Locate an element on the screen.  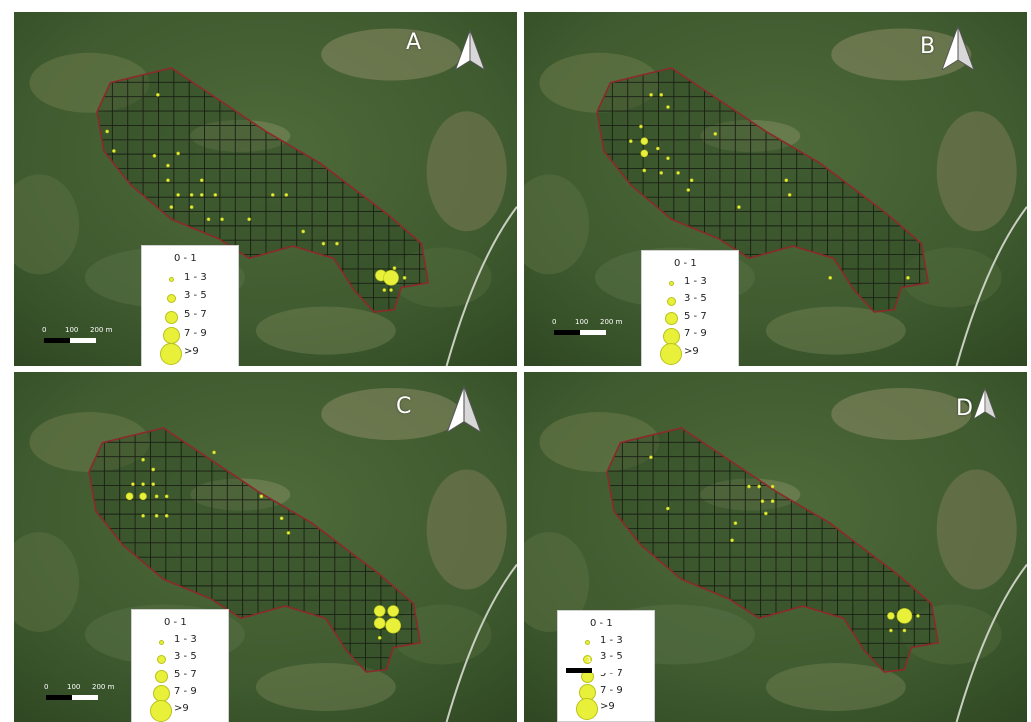
legend-item: >9 is located at coordinates (606, 709).